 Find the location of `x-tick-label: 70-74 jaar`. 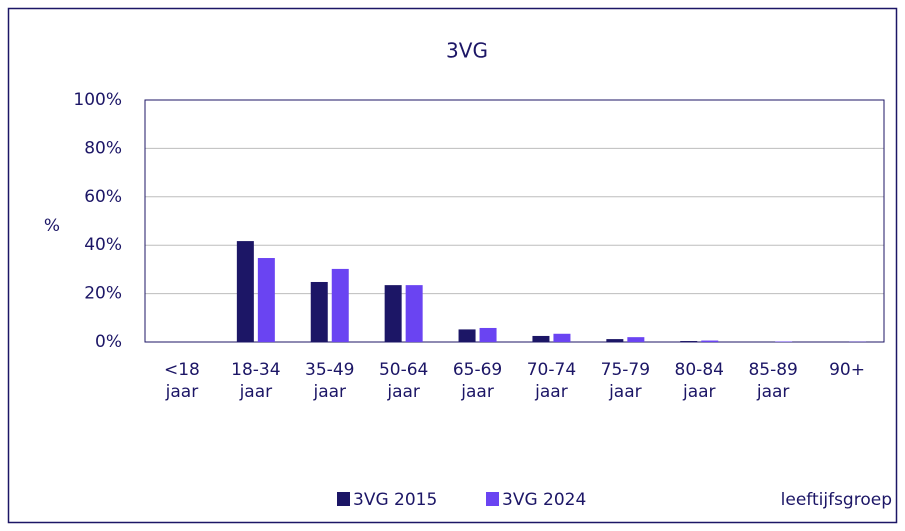

x-tick-label: 70-74 jaar is located at coordinates (551, 381).